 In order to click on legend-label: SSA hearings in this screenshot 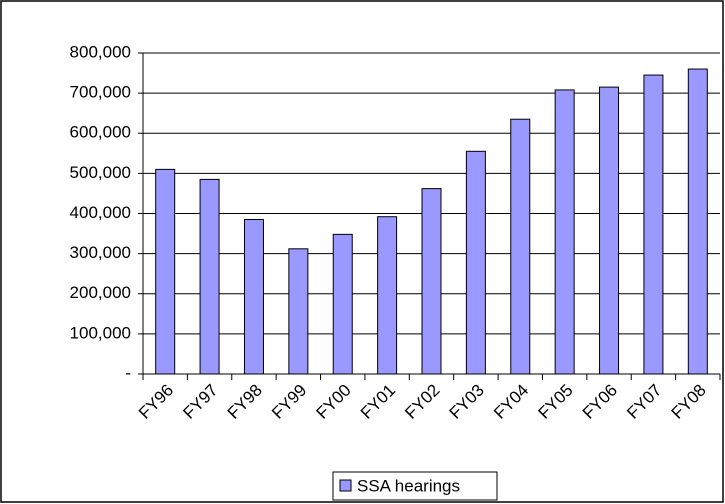, I will do `click(408, 485)`.